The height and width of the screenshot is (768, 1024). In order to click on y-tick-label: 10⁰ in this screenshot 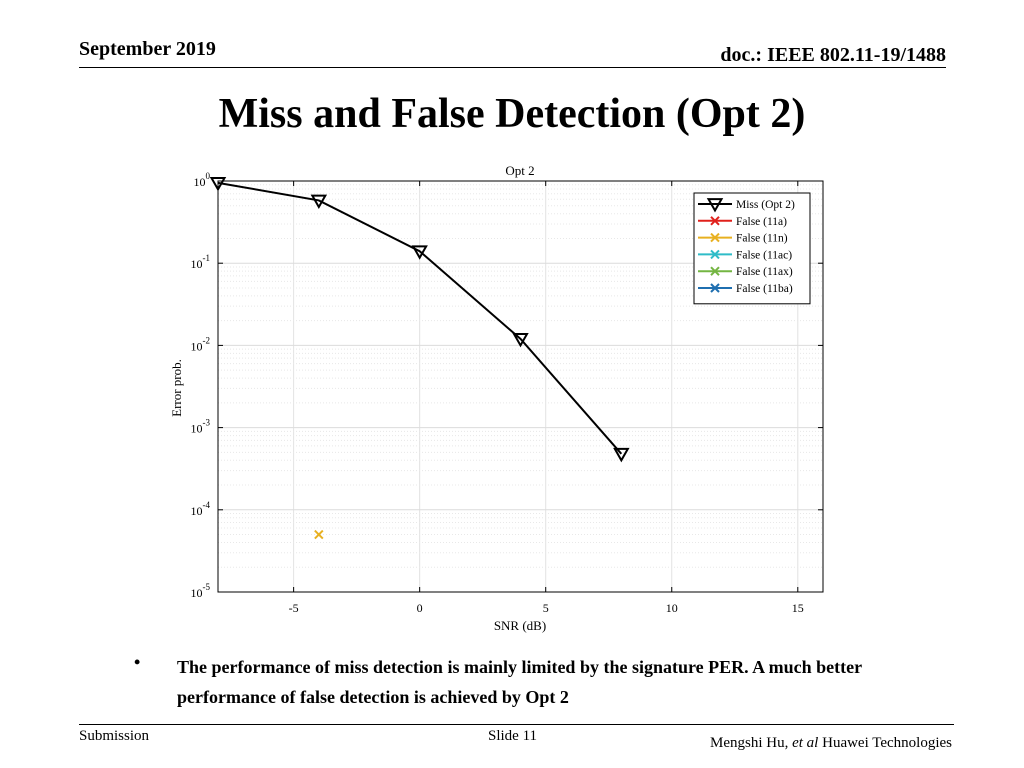, I will do `click(202, 180)`.